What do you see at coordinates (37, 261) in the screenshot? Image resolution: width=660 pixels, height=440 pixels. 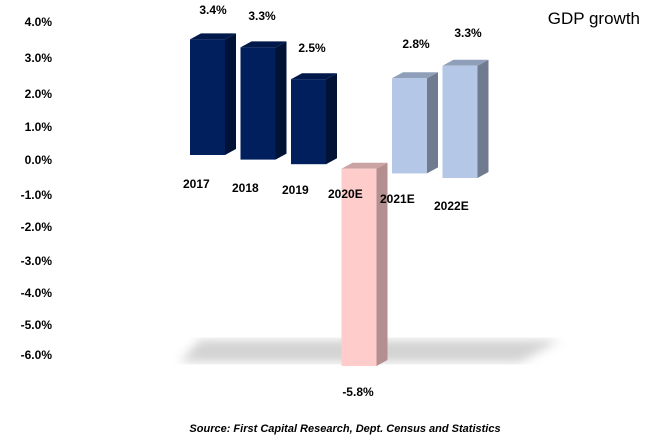 I see `y-tick-label: -3.0%` at bounding box center [37, 261].